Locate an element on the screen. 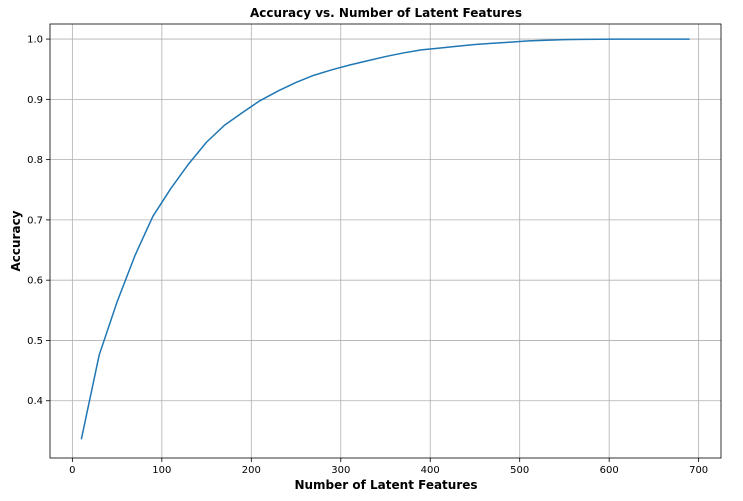 The height and width of the screenshot is (501, 743). x-tick-label: 200 is located at coordinates (251, 470).